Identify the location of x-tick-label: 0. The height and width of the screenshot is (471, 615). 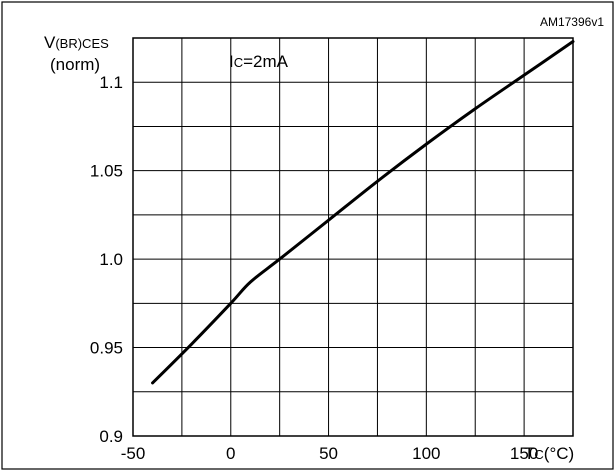
(230, 453).